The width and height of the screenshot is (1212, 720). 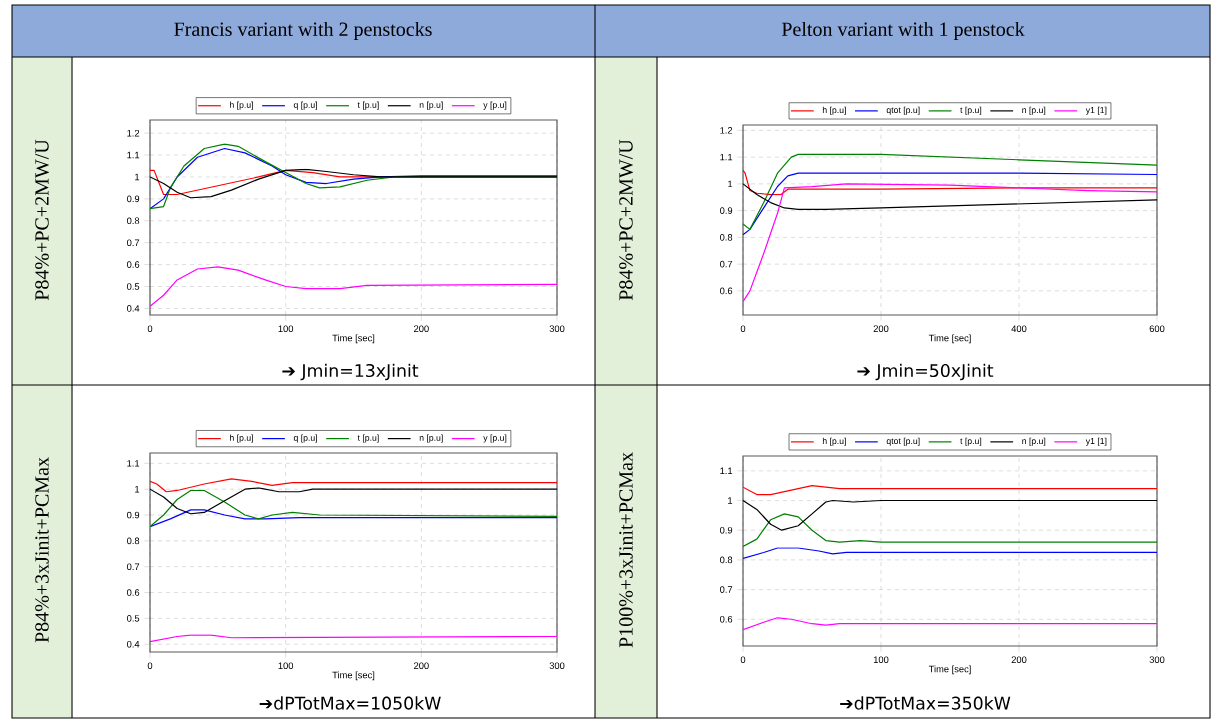 What do you see at coordinates (1157, 328) in the screenshot?
I see `x-tick-label: 600` at bounding box center [1157, 328].